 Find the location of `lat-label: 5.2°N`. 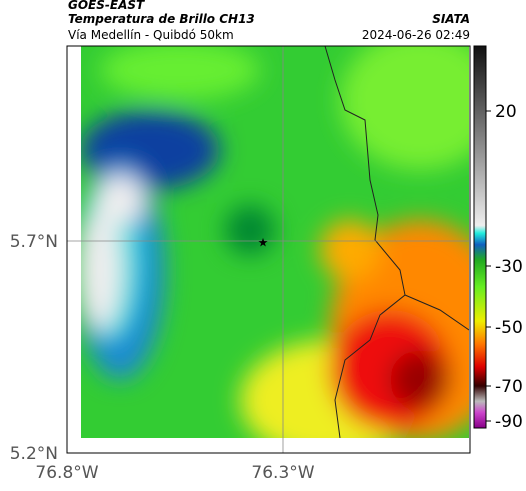

lat-label: 5.2°N is located at coordinates (34, 454).